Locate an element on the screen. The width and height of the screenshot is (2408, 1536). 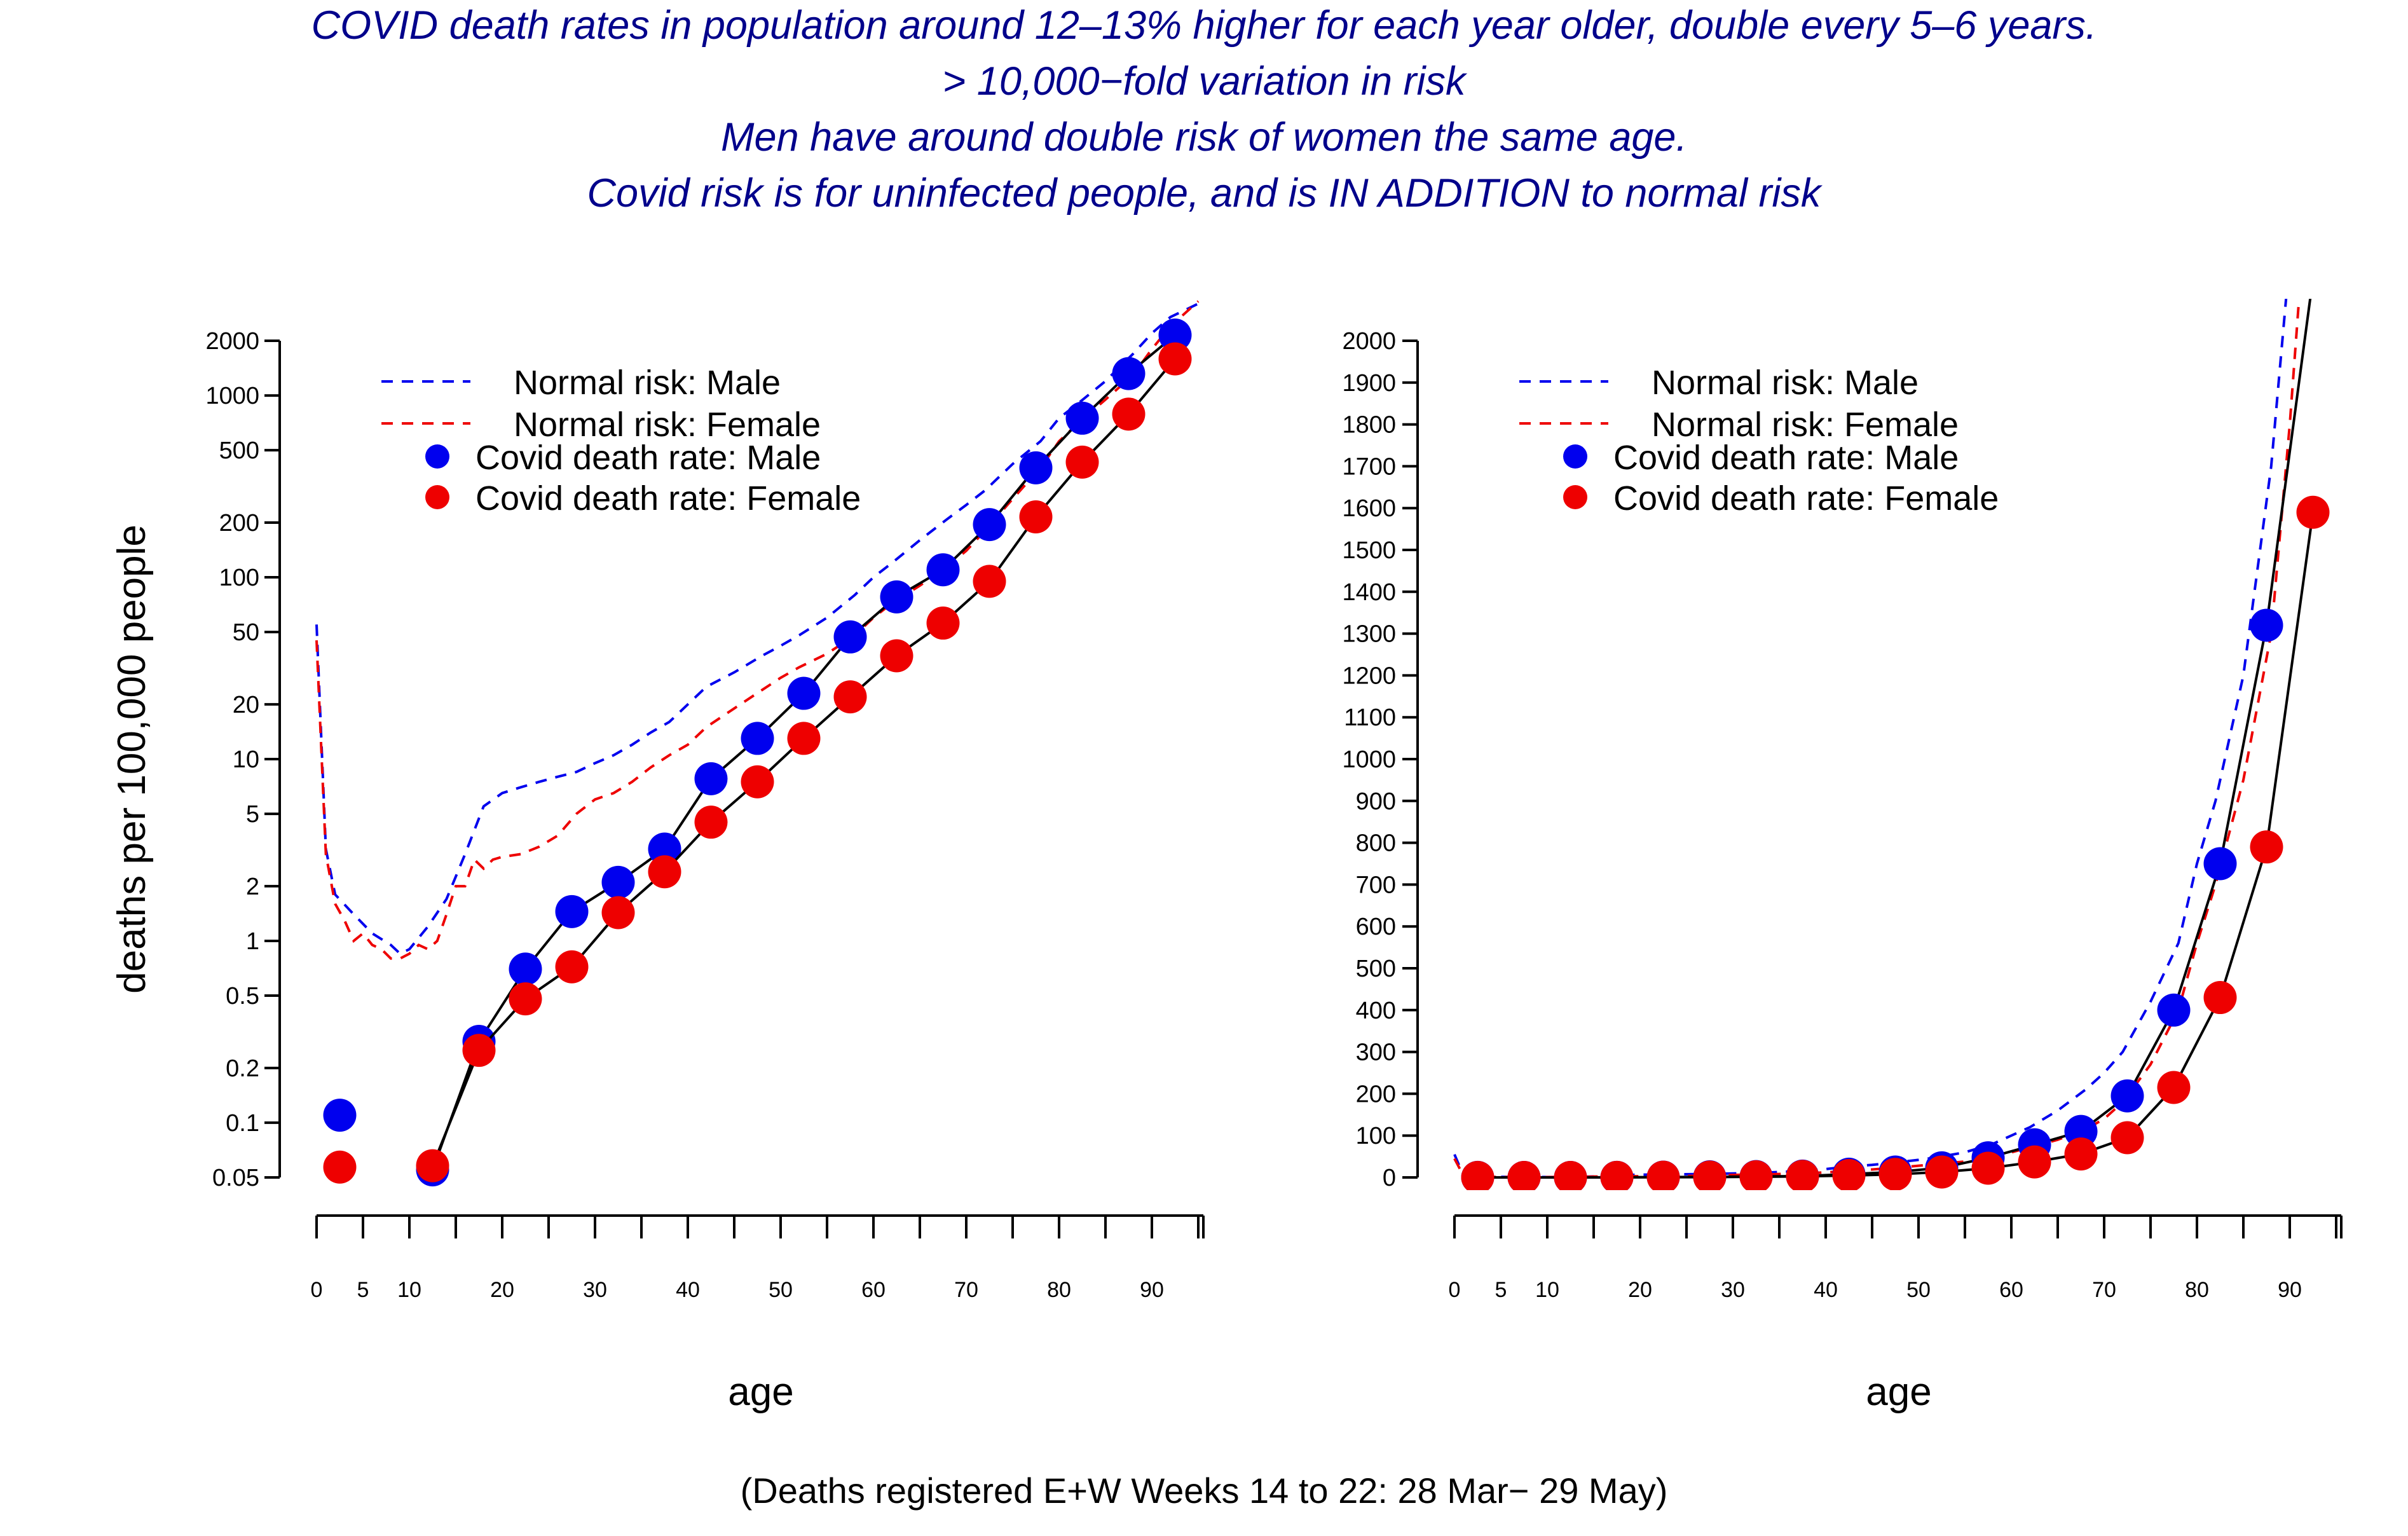
y-tick-label: 0.1 is located at coordinates (242, 1123).